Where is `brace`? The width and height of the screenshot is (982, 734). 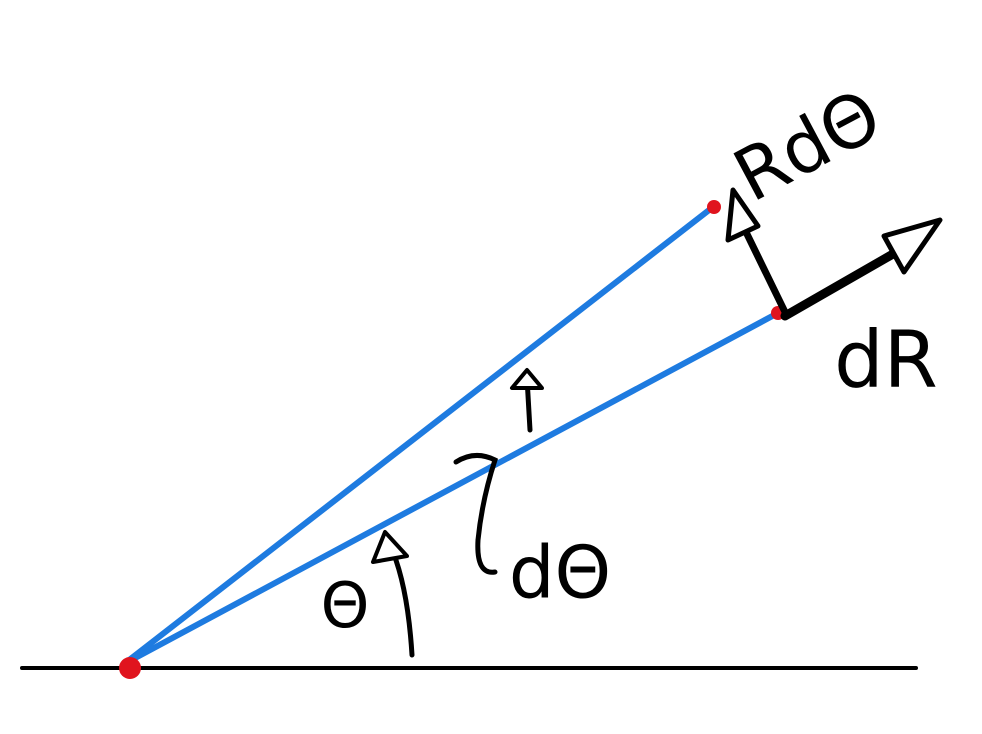
brace is located at coordinates (476, 514).